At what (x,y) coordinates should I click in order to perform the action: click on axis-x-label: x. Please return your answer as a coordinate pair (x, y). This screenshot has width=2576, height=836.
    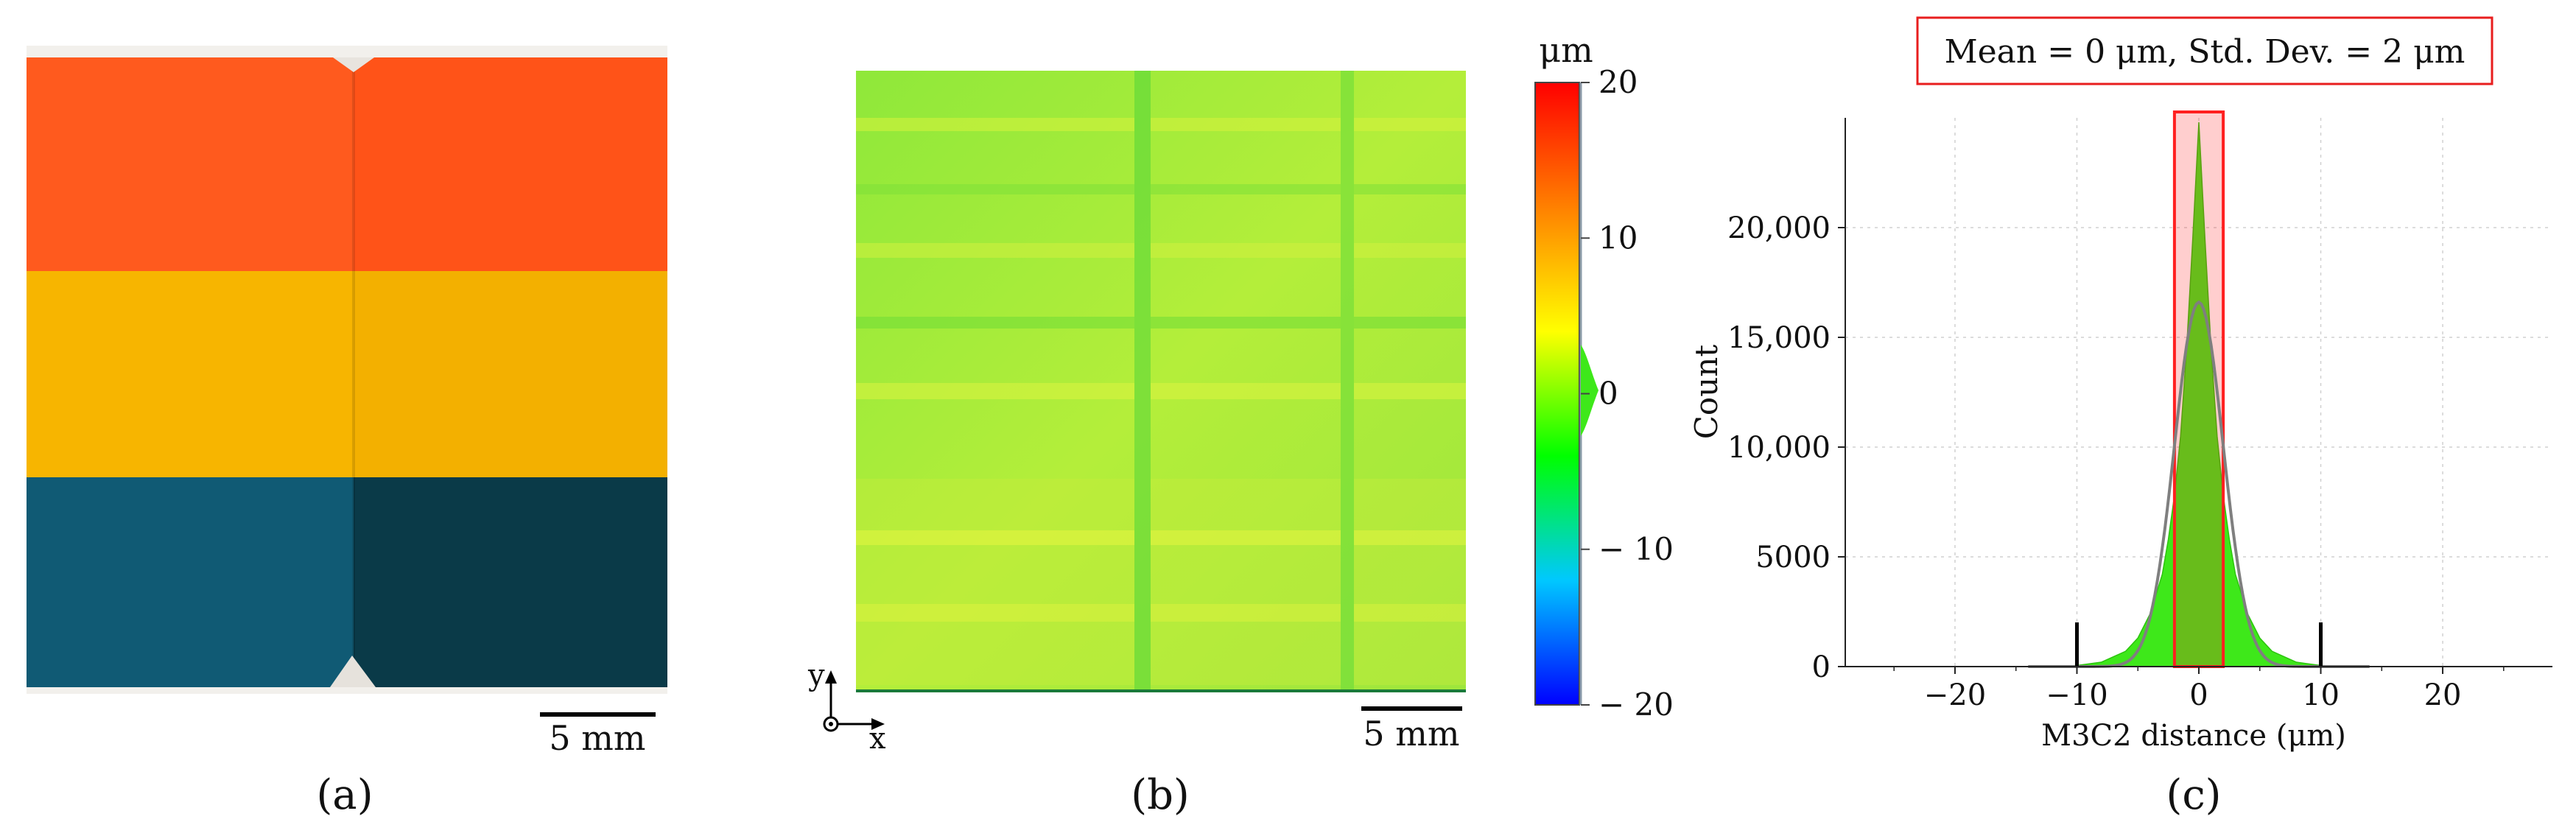
    Looking at the image, I should click on (877, 739).